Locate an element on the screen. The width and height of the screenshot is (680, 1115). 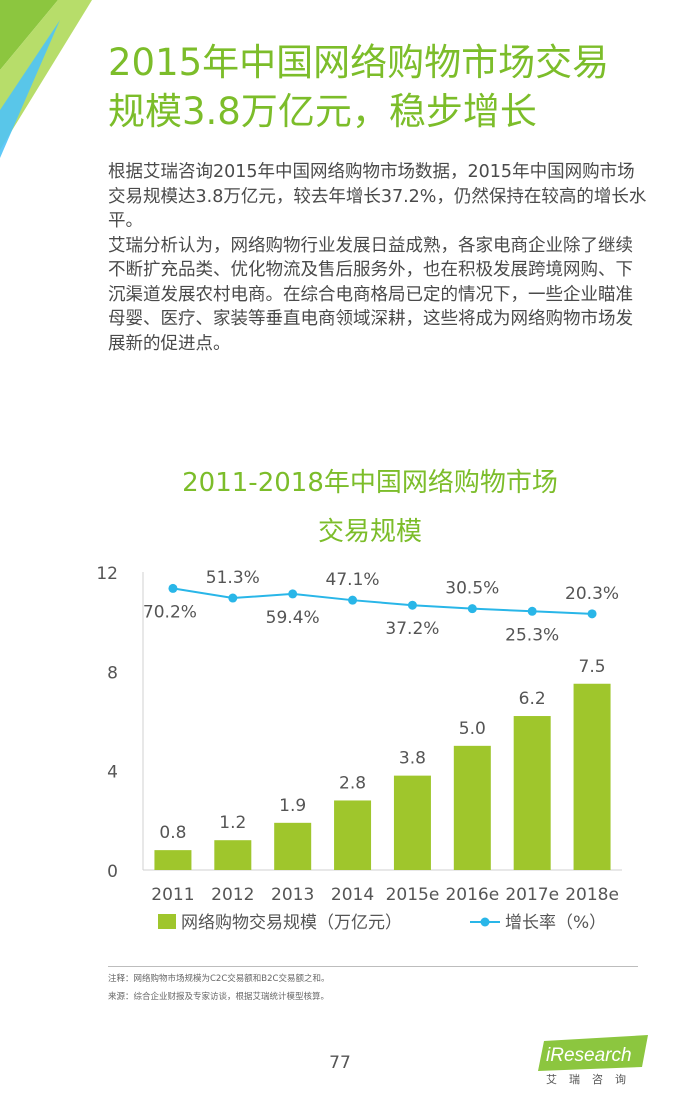
y-tick-label: 12 is located at coordinates (107, 574).